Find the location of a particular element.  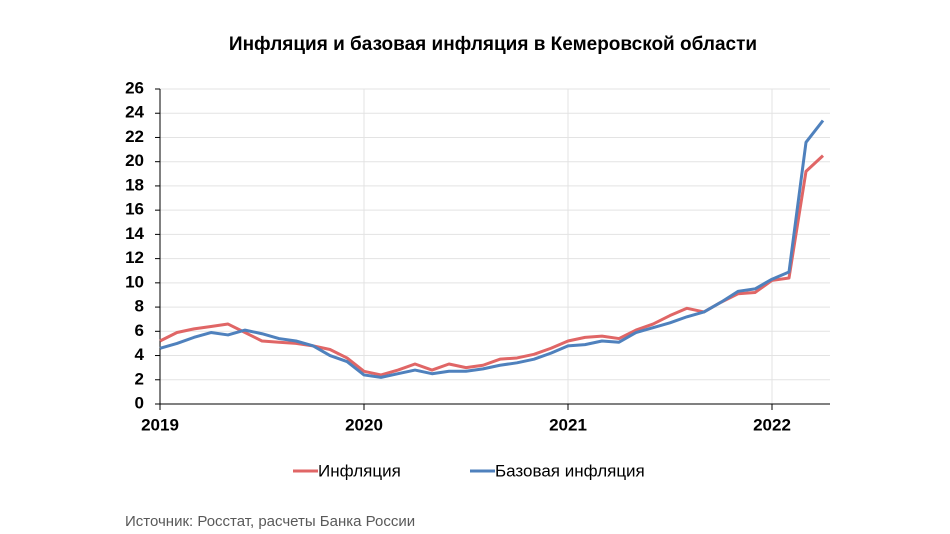

y-tick-label: 22 is located at coordinates (134, 136).